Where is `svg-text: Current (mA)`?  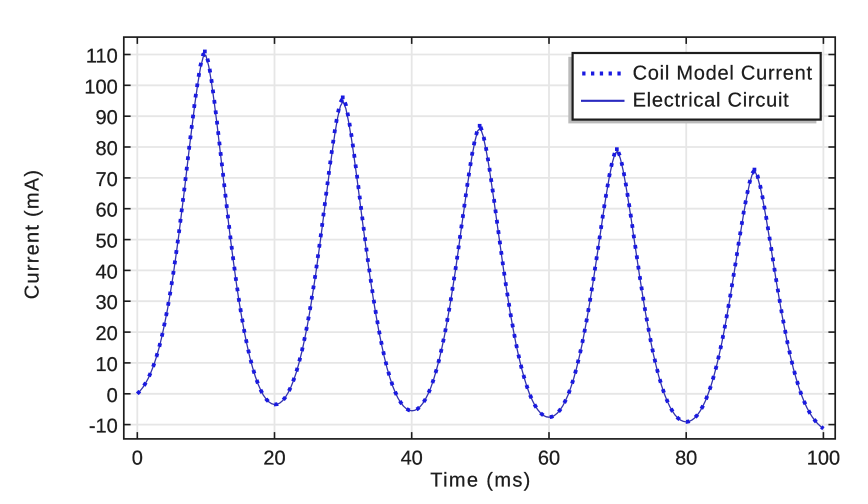
svg-text: Current (mA) is located at coordinates (33, 234).